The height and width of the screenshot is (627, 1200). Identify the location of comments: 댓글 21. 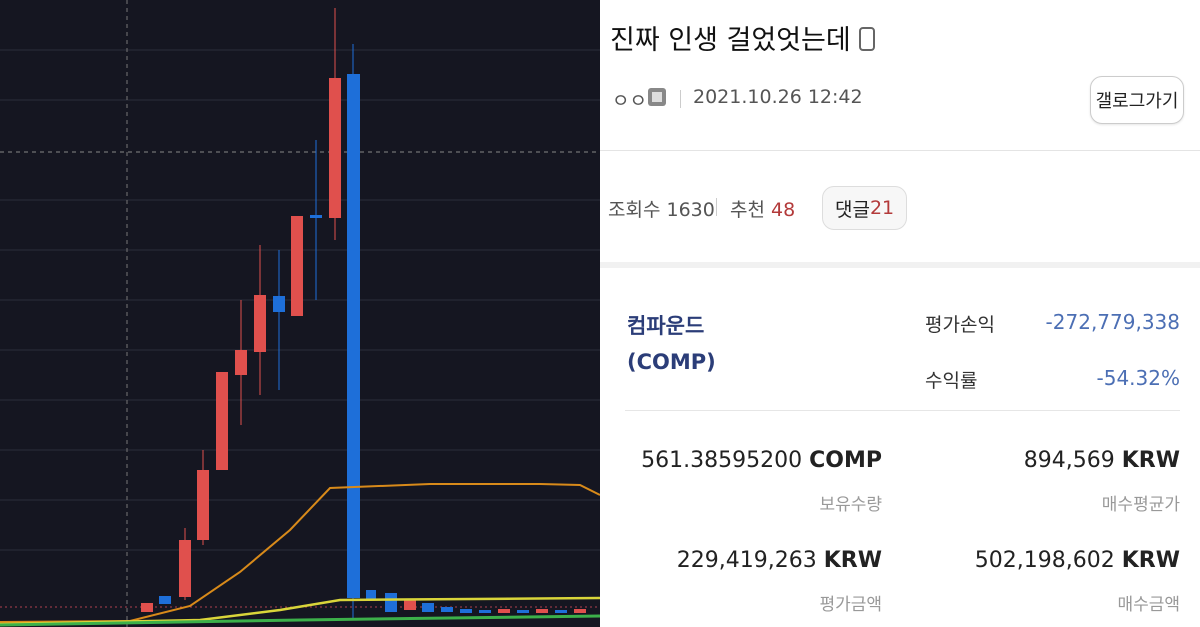
(865, 208).